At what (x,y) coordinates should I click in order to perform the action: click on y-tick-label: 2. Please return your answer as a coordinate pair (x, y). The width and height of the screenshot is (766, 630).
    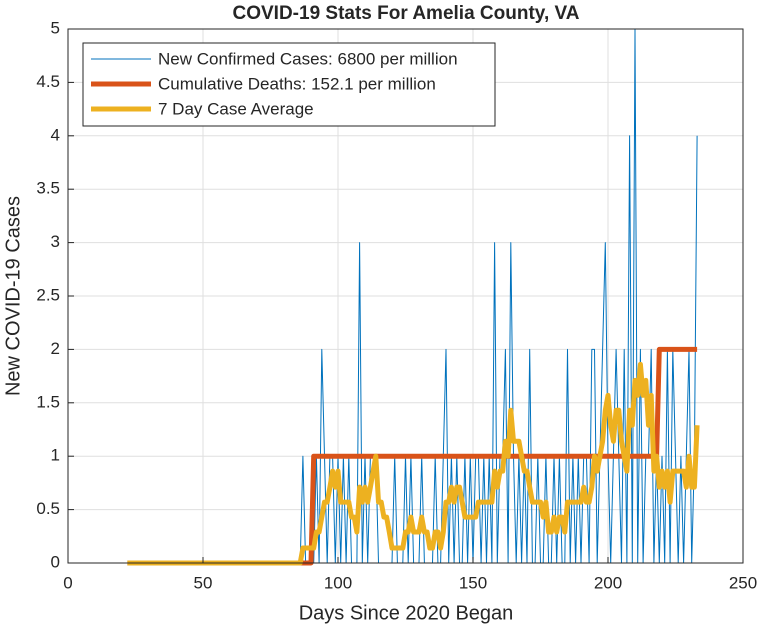
    Looking at the image, I should click on (55, 348).